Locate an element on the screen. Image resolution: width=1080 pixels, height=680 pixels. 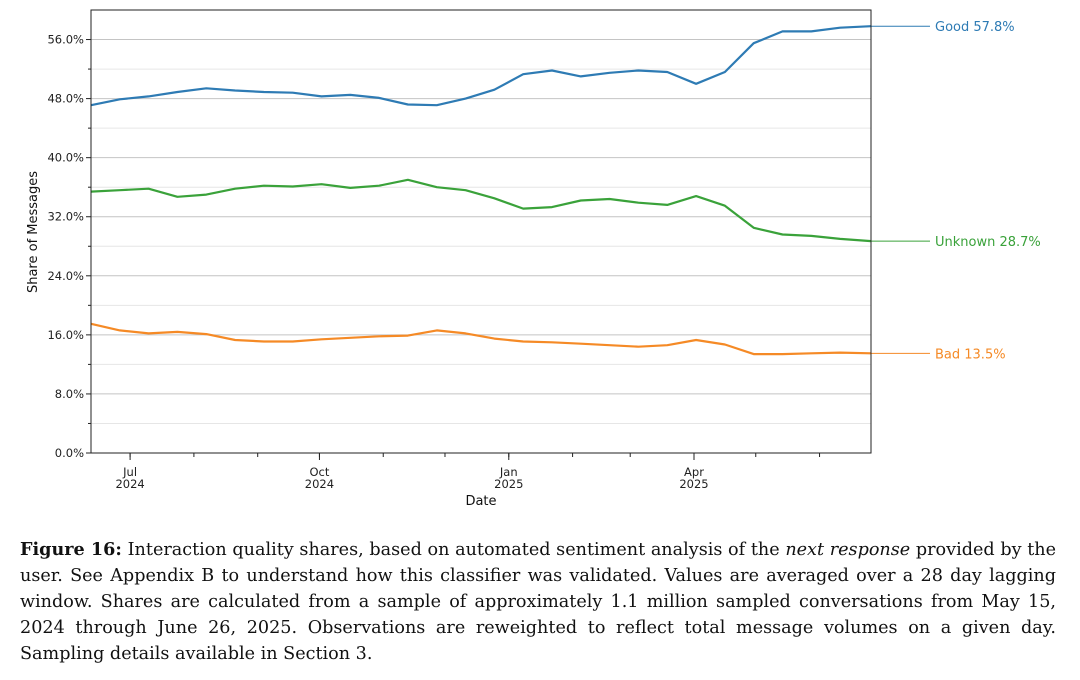
y-tick-label: 48.0% is located at coordinates (65, 99).